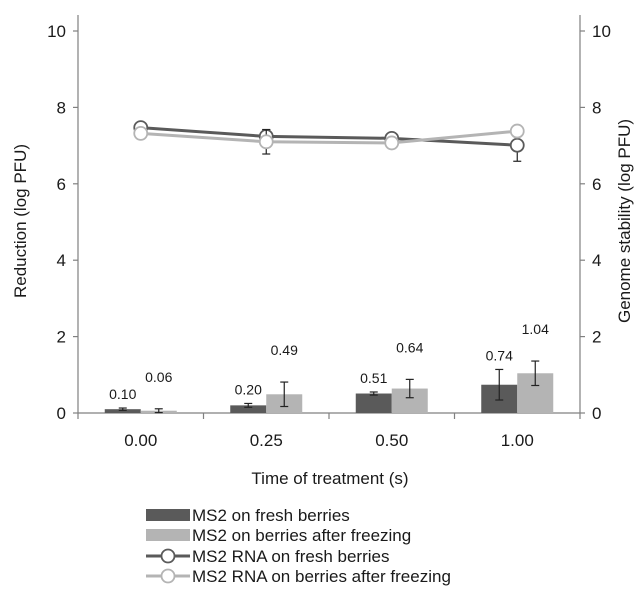  I want to click on line-series, so click(329, 141).